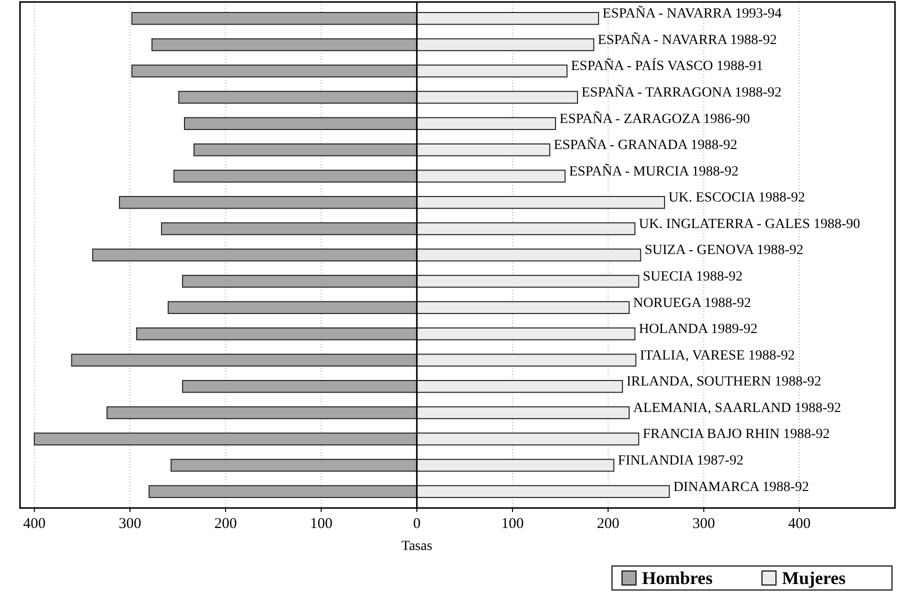 The height and width of the screenshot is (593, 897). What do you see at coordinates (417, 524) in the screenshot?
I see `x-tick-label: 0` at bounding box center [417, 524].